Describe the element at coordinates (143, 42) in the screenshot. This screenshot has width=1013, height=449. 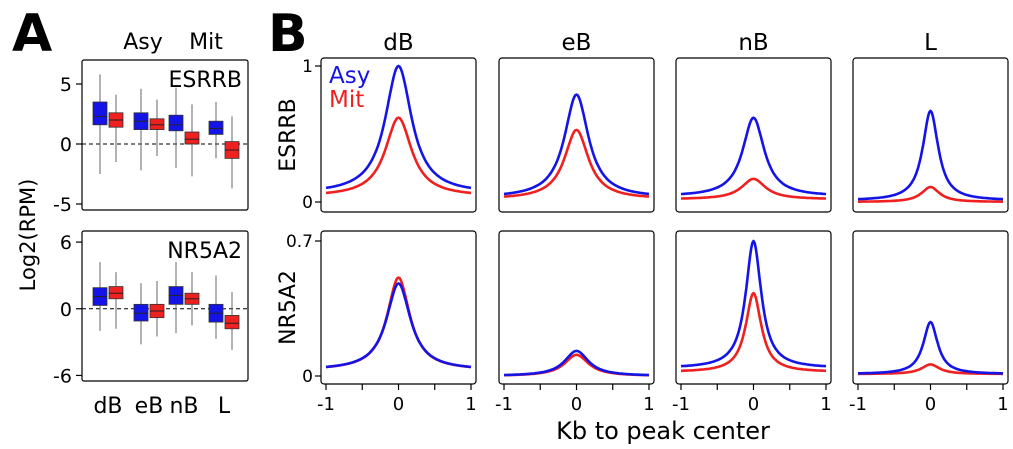
I see `legend-asy: Asy` at that location.